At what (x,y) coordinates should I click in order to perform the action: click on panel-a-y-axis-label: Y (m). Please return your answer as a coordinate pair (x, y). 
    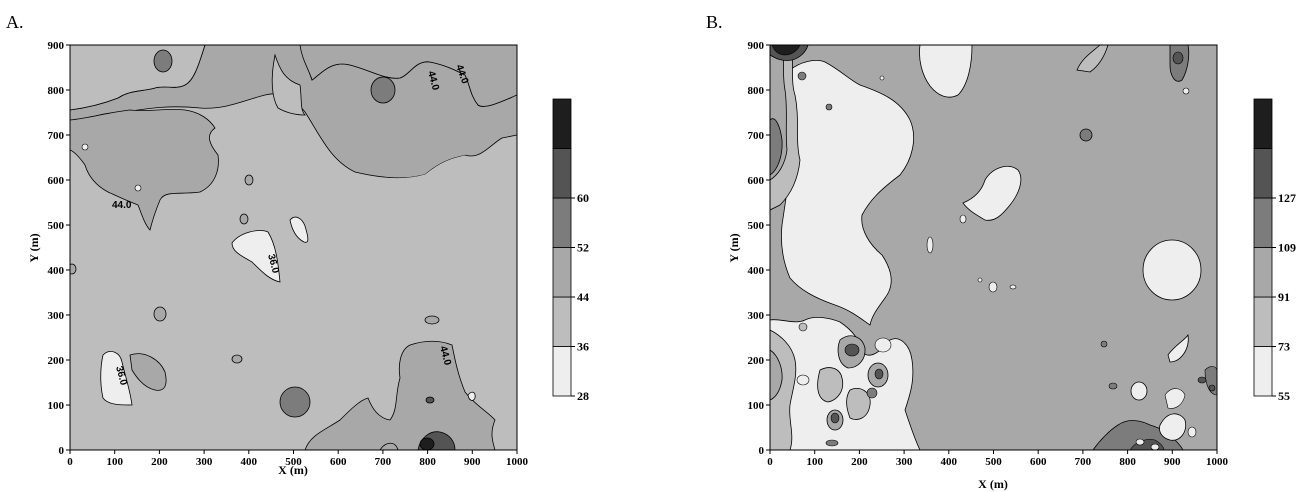
    Looking at the image, I should click on (34, 247).